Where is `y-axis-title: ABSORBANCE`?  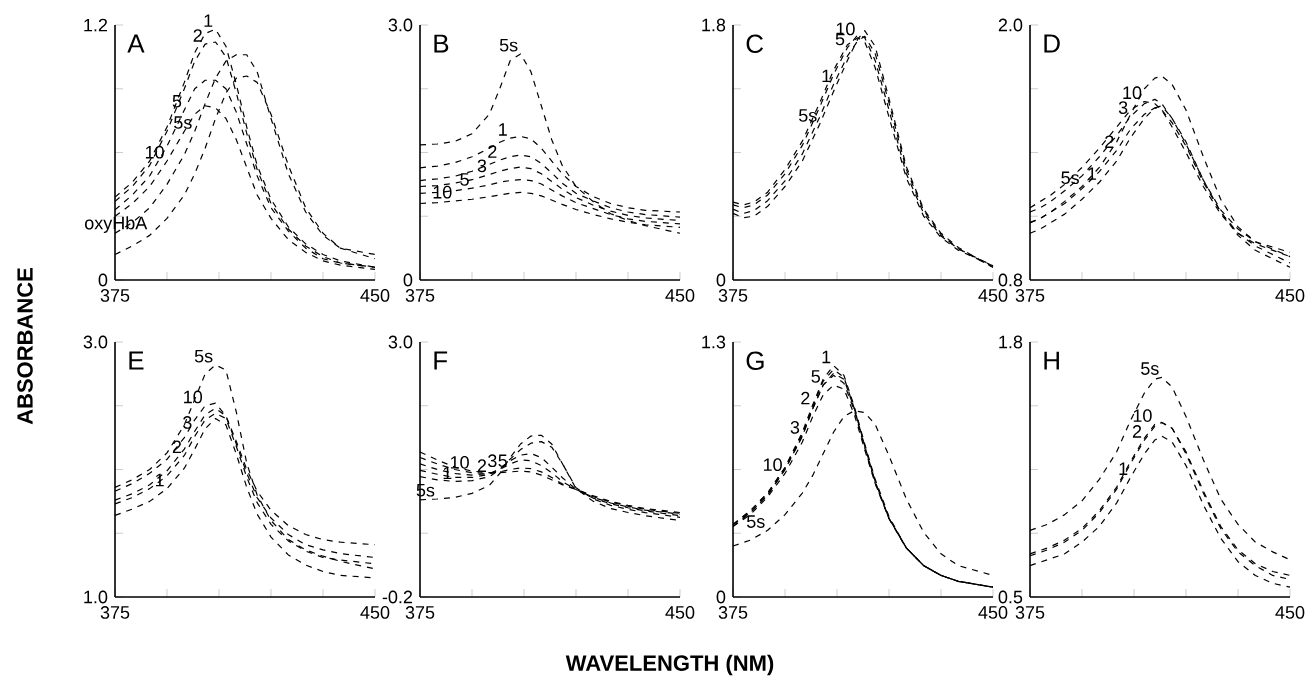 y-axis-title: ABSORBANCE is located at coordinates (25, 346).